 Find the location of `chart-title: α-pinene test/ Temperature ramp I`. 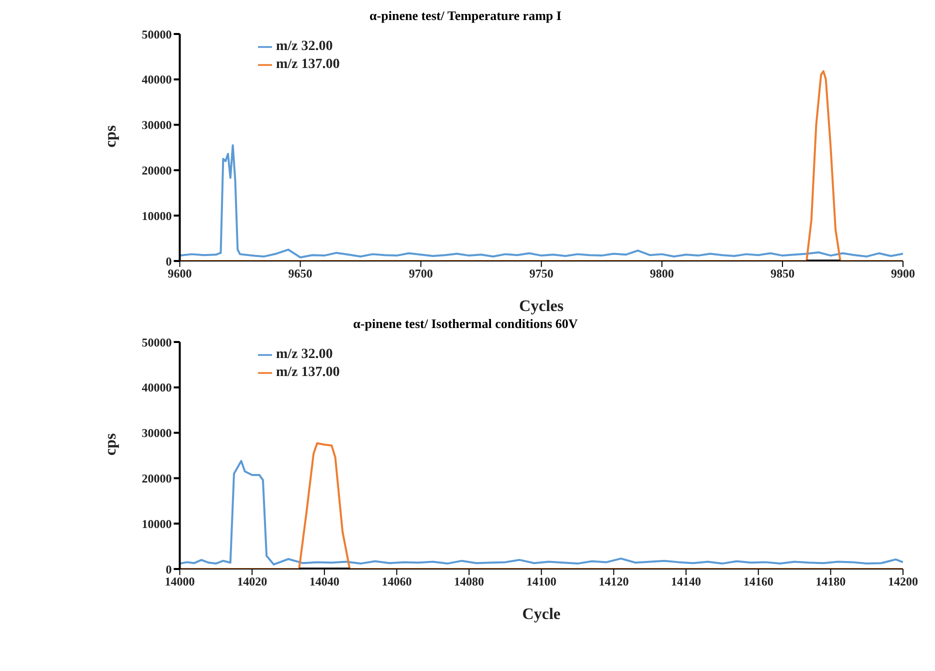

chart-title: α-pinene test/ Temperature ramp I is located at coordinates (465, 16).